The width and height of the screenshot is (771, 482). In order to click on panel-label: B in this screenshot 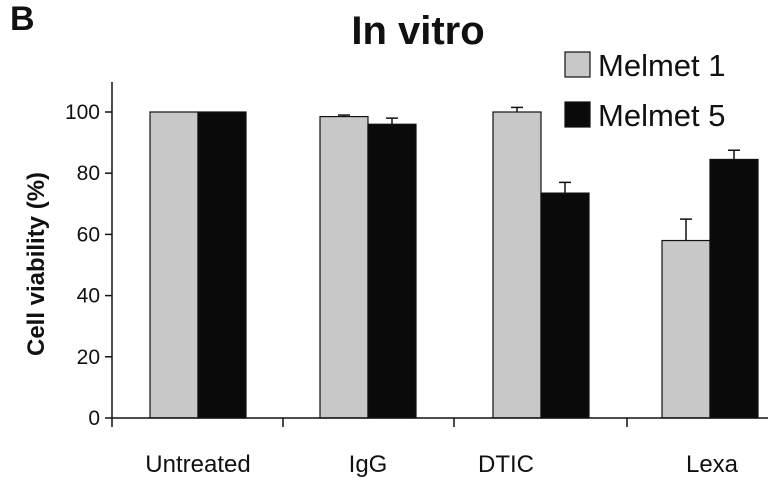, I will do `click(22, 19)`.